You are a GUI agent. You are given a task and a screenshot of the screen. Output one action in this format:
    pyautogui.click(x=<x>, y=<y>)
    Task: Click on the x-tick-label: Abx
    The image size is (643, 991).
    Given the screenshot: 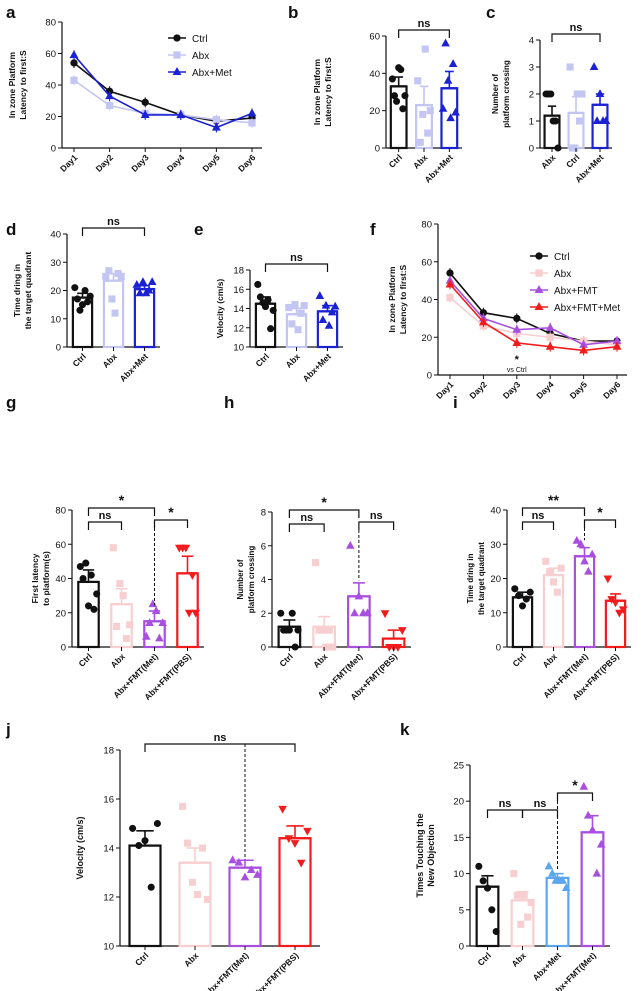 What is the action you would take?
    pyautogui.click(x=518, y=959)
    